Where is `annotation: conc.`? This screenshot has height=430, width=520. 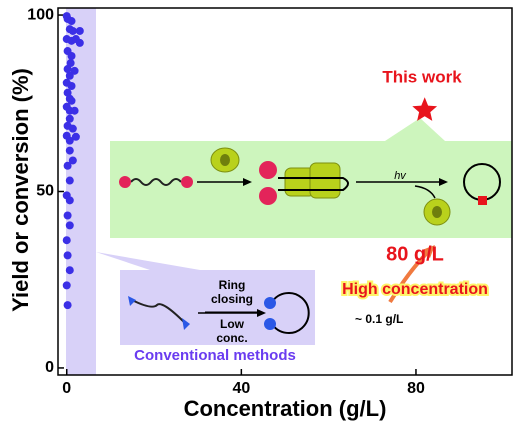 annotation: conc. is located at coordinates (231, 338).